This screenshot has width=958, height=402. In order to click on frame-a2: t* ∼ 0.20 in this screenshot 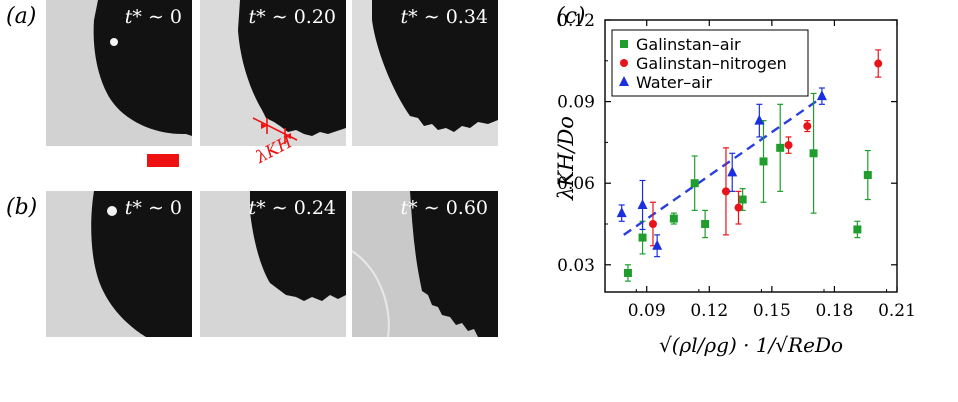, I will do `click(273, 73)`.